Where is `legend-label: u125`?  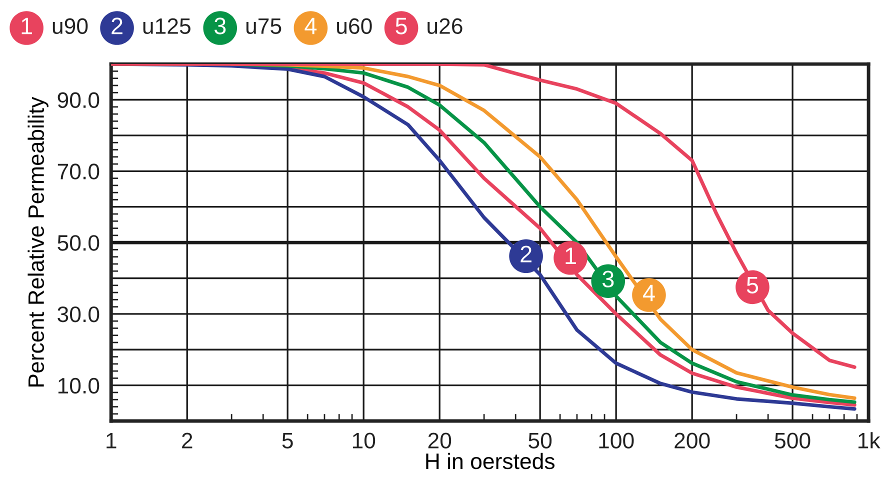
legend-label: u125 is located at coordinates (166, 26).